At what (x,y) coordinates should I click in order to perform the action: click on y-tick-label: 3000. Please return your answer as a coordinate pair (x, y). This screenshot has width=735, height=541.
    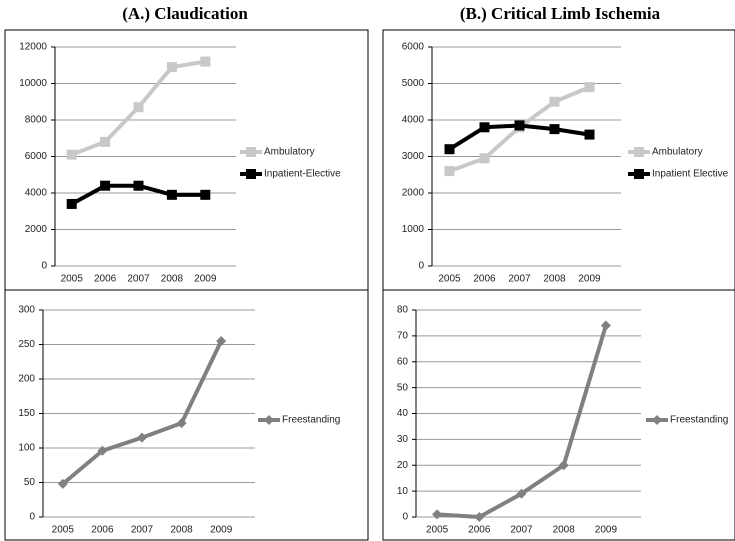
    Looking at the image, I should click on (413, 156).